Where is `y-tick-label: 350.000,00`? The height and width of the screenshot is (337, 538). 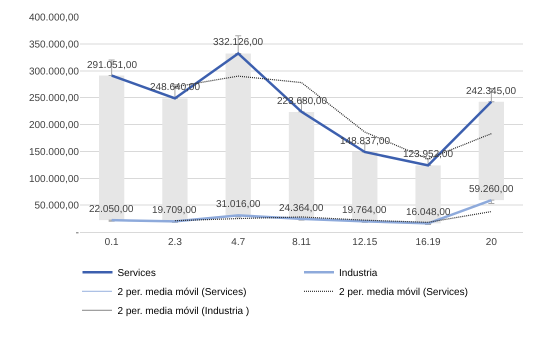
y-tick-label: 350.000,00 is located at coordinates (54, 44).